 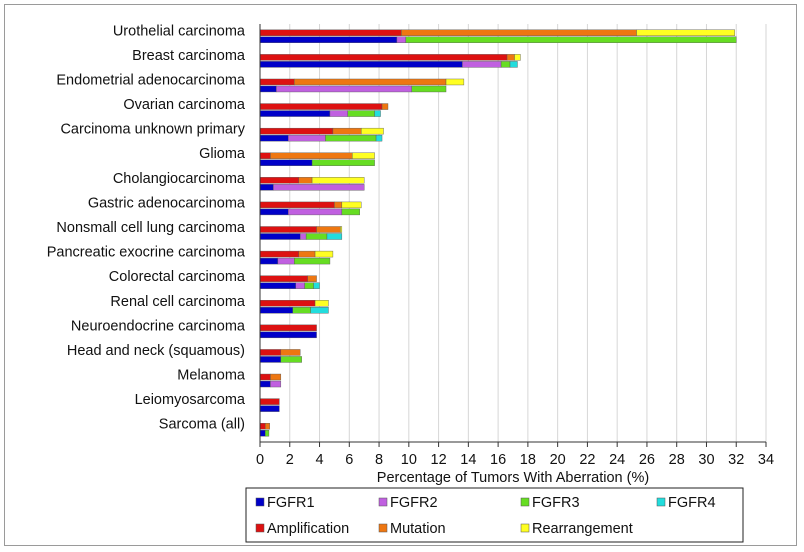 What do you see at coordinates (178, 302) in the screenshot?
I see `category-label: Renal cell carcinoma` at bounding box center [178, 302].